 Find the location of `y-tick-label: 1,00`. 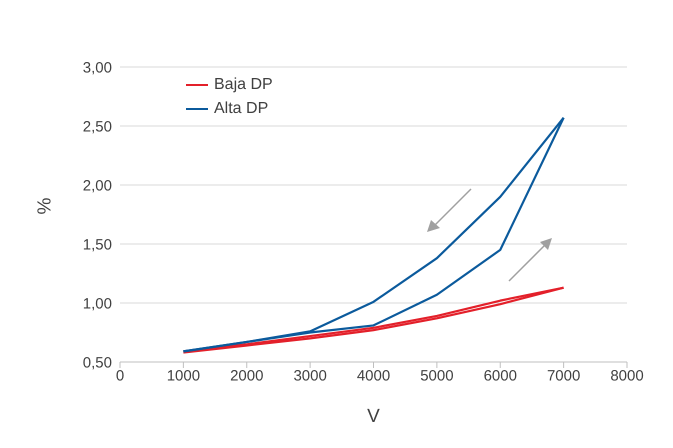

y-tick-label: 1,00 is located at coordinates (97, 303).